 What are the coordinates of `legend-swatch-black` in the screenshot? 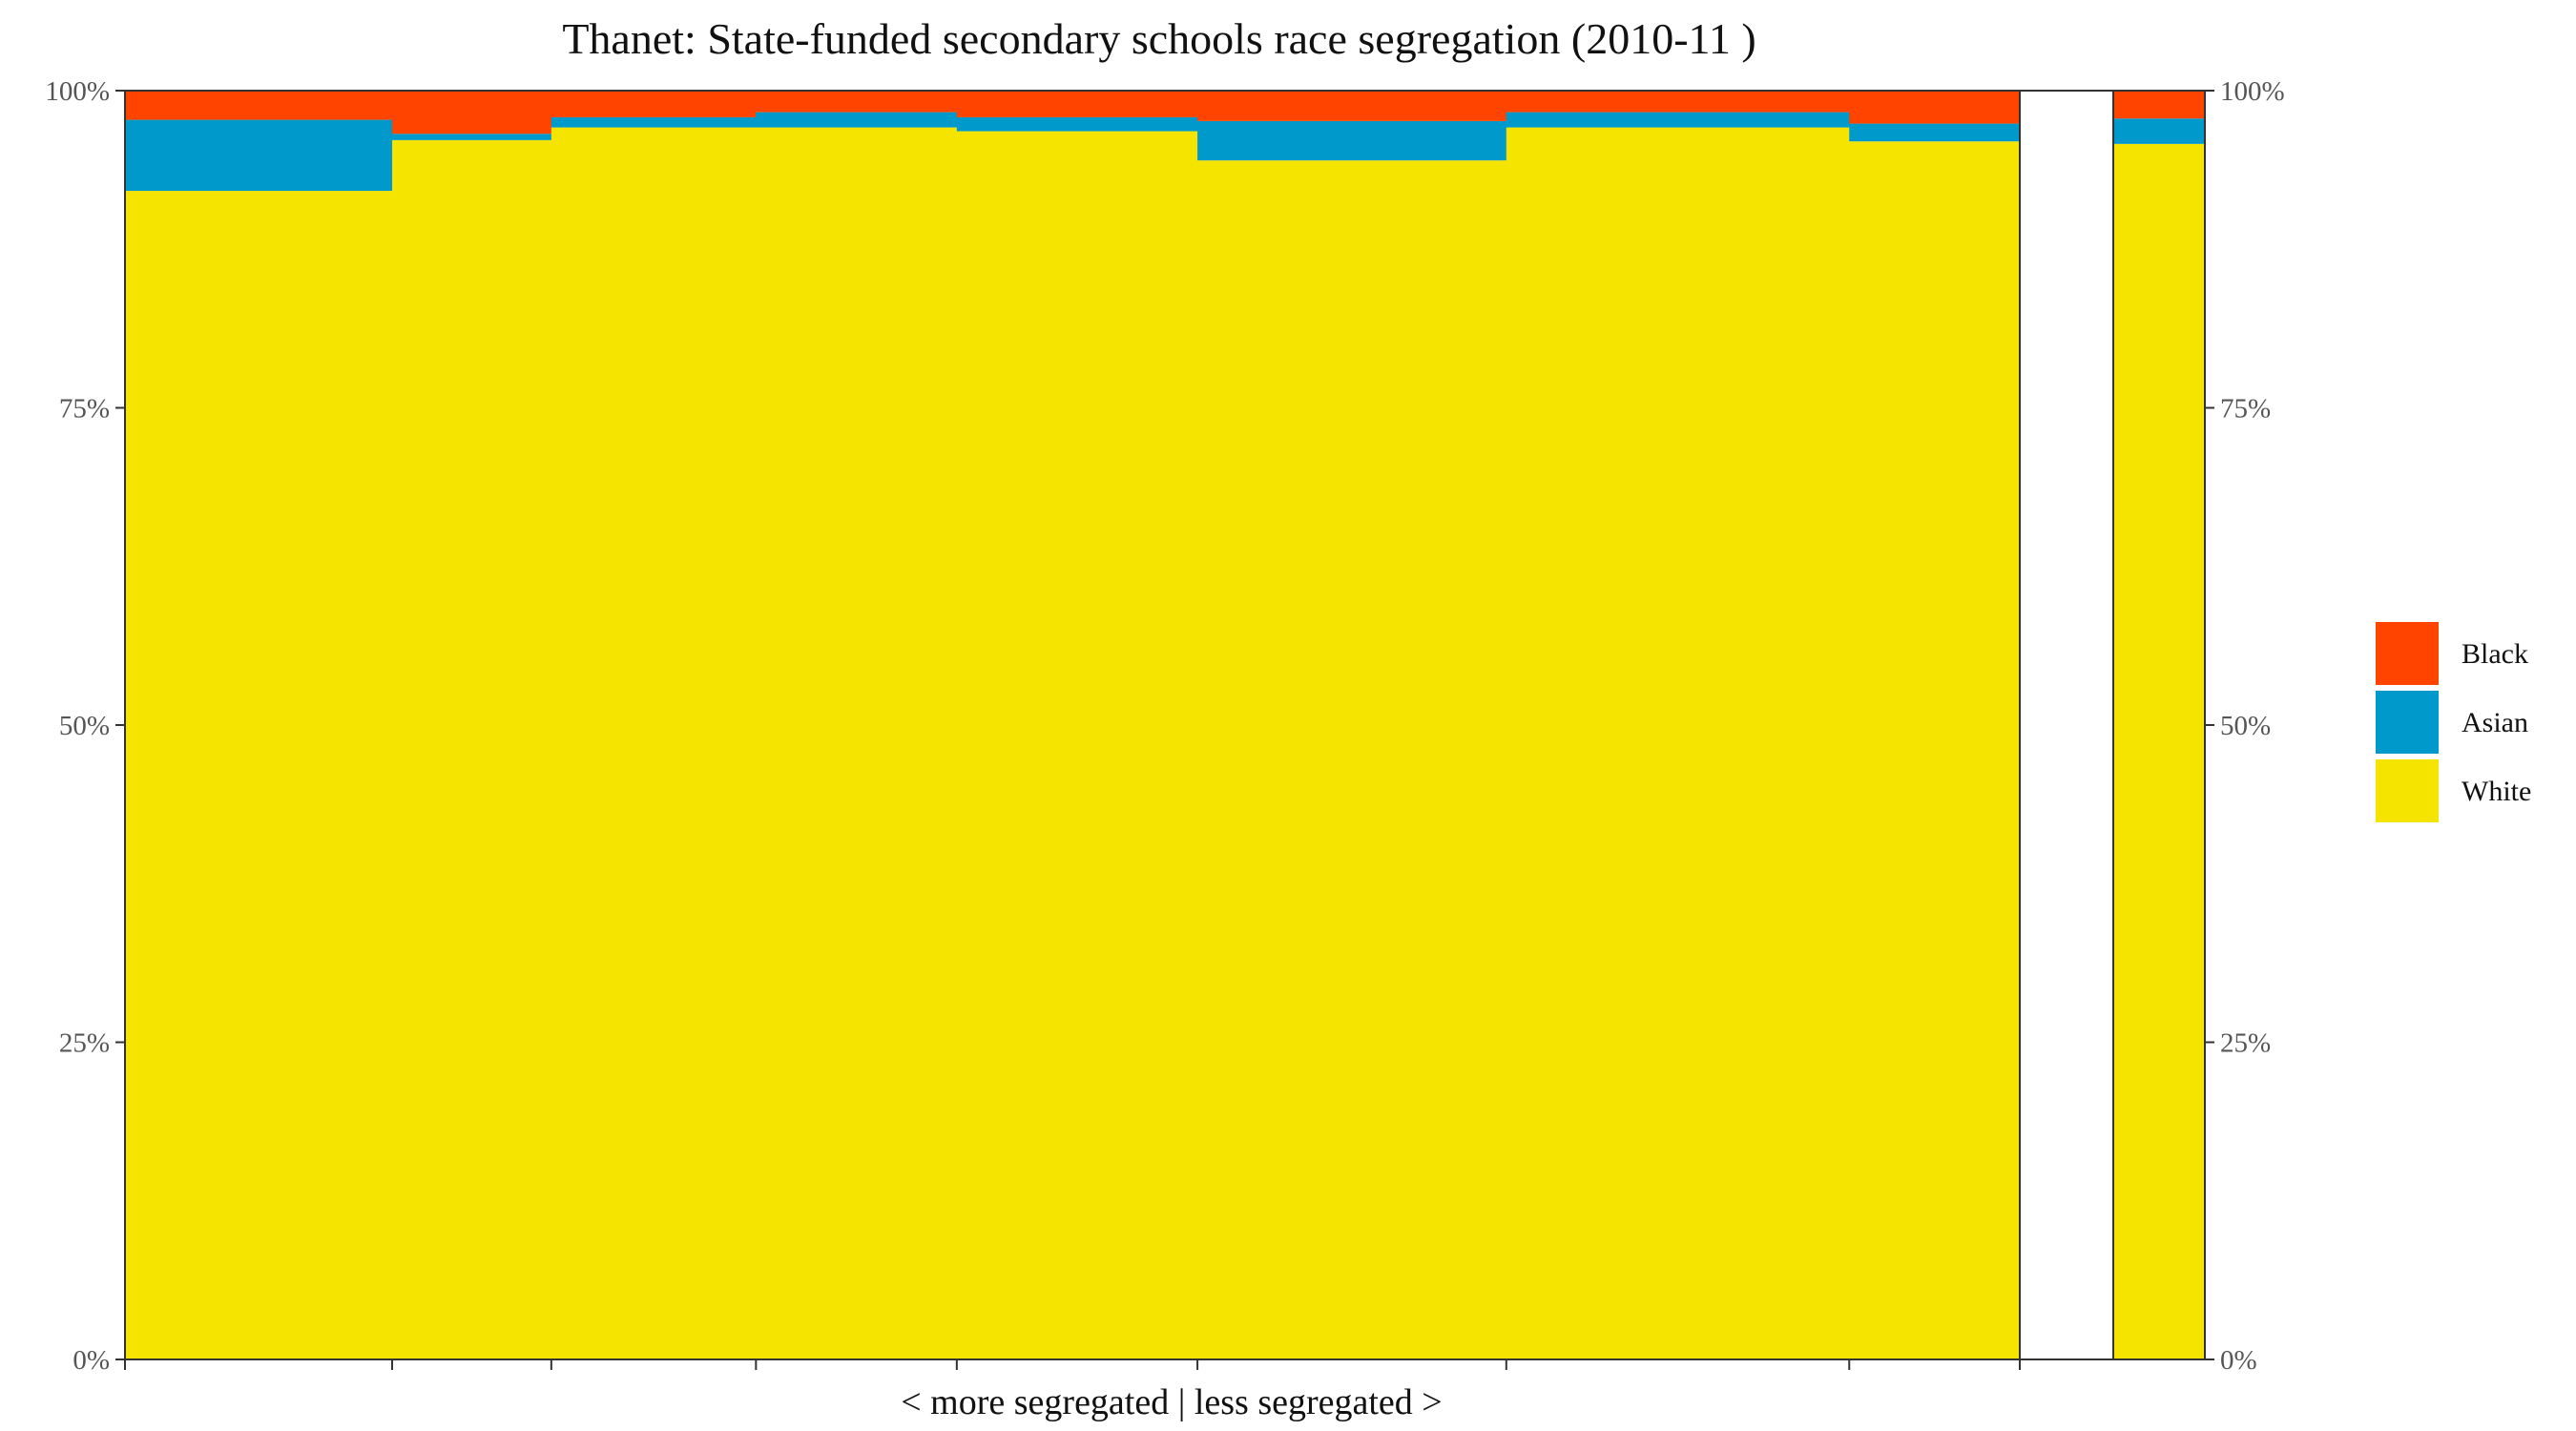 It's located at (2407, 654).